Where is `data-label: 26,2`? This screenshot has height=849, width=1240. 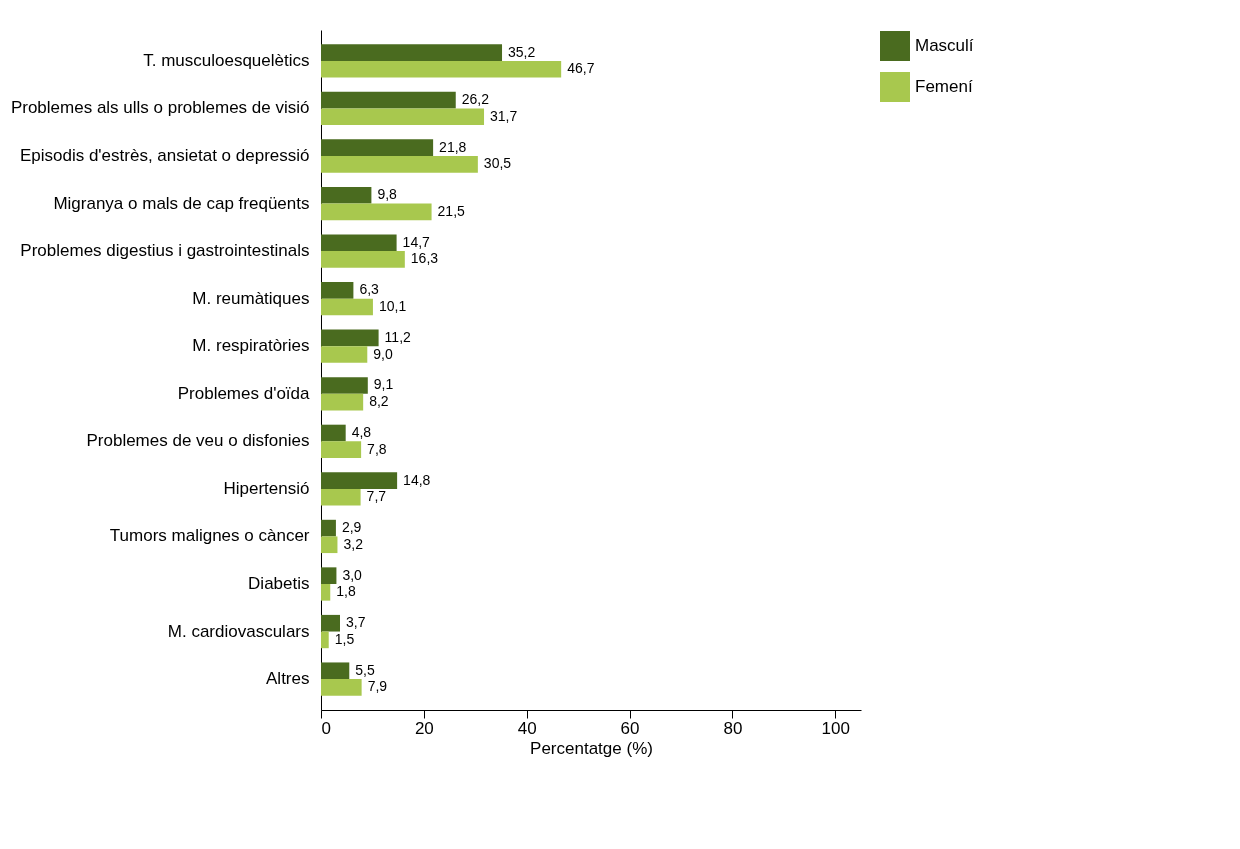 data-label: 26,2 is located at coordinates (475, 99).